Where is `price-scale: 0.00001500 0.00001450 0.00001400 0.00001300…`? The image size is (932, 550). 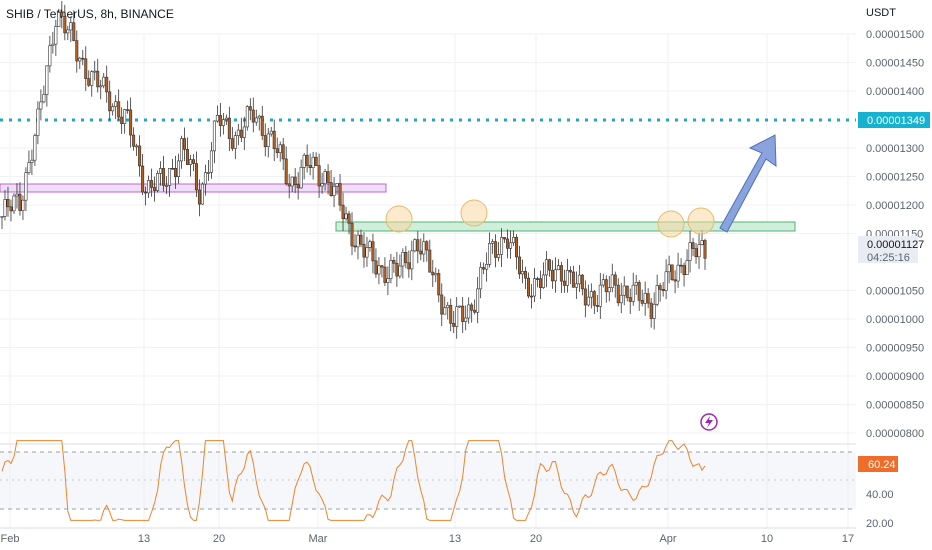 price-scale: 0.00001500 0.00001450 0.00001400 0.00001300… is located at coordinates (895, 234).